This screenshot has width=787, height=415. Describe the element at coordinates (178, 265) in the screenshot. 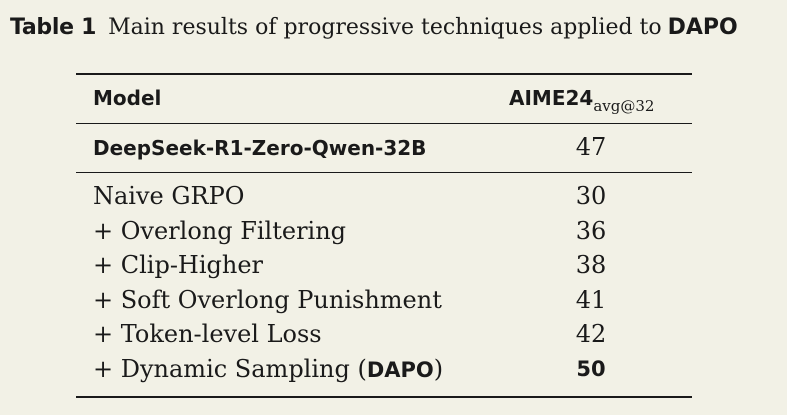

I see `table-row-method: + Clip-Higher` at that location.